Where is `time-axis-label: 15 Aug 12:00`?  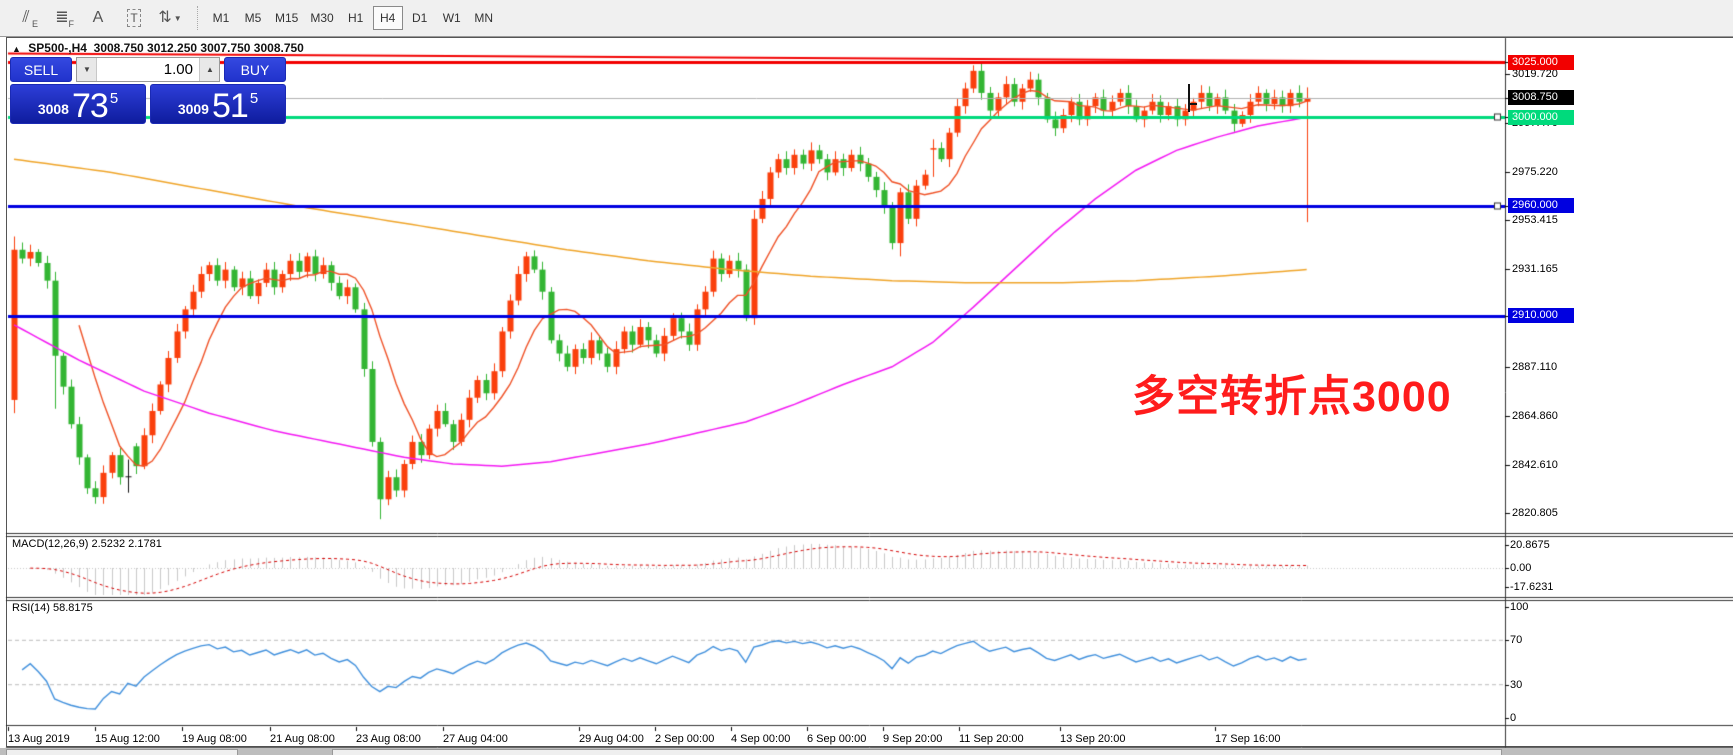 time-axis-label: 15 Aug 12:00 is located at coordinates (127, 739).